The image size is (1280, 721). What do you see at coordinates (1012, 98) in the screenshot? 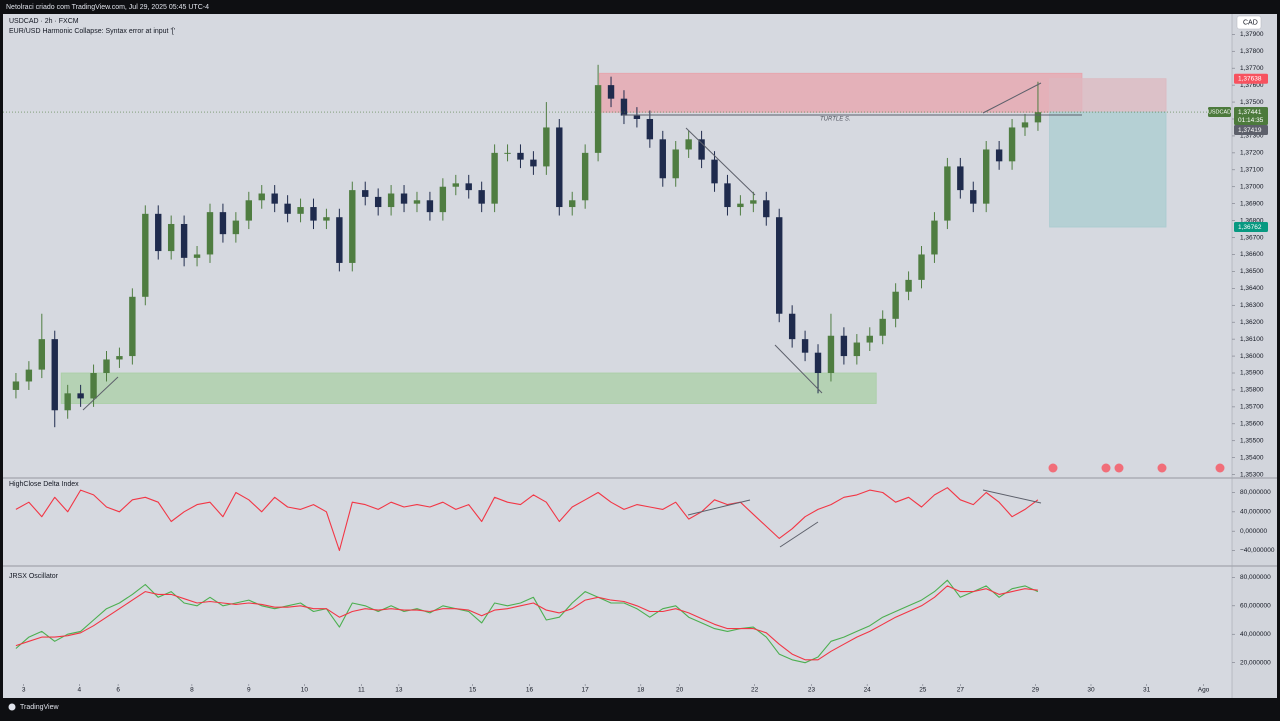
I see `trendline` at bounding box center [1012, 98].